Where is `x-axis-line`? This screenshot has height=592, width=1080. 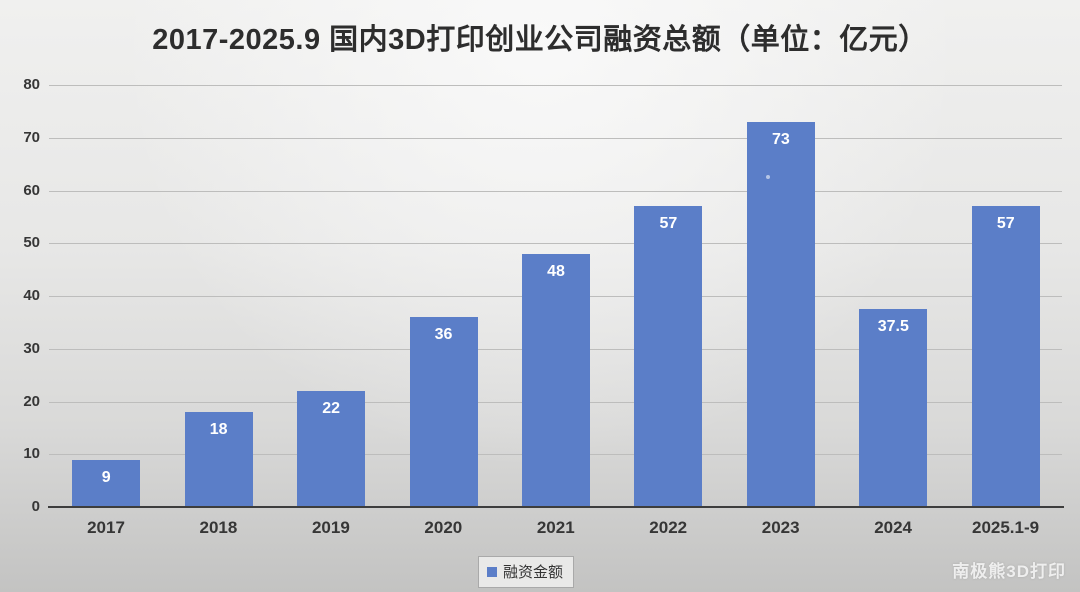 x-axis-line is located at coordinates (556, 507).